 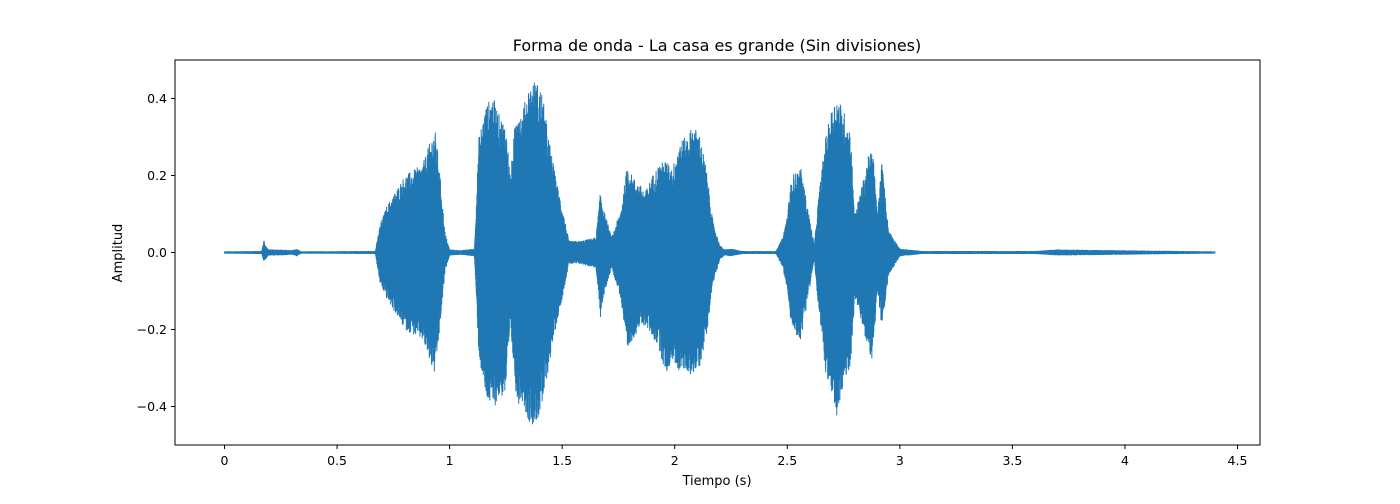 I want to click on x-tick-label: 1.5, so click(x=562, y=460).